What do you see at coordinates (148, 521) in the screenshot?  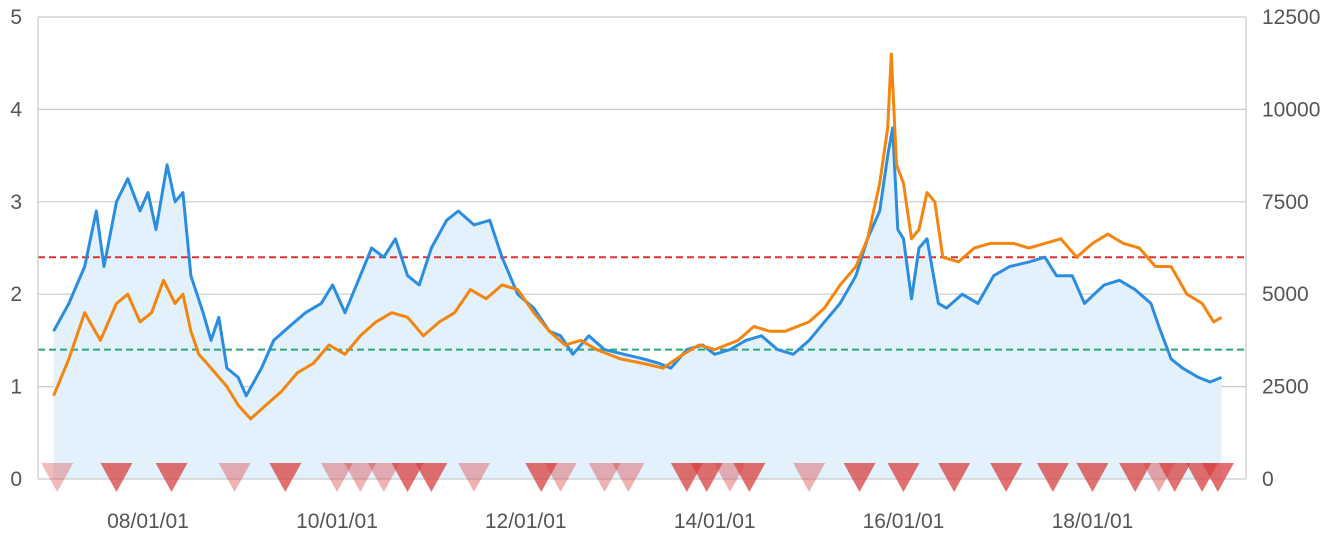 I see `x-tick-label: 08/01/01` at bounding box center [148, 521].